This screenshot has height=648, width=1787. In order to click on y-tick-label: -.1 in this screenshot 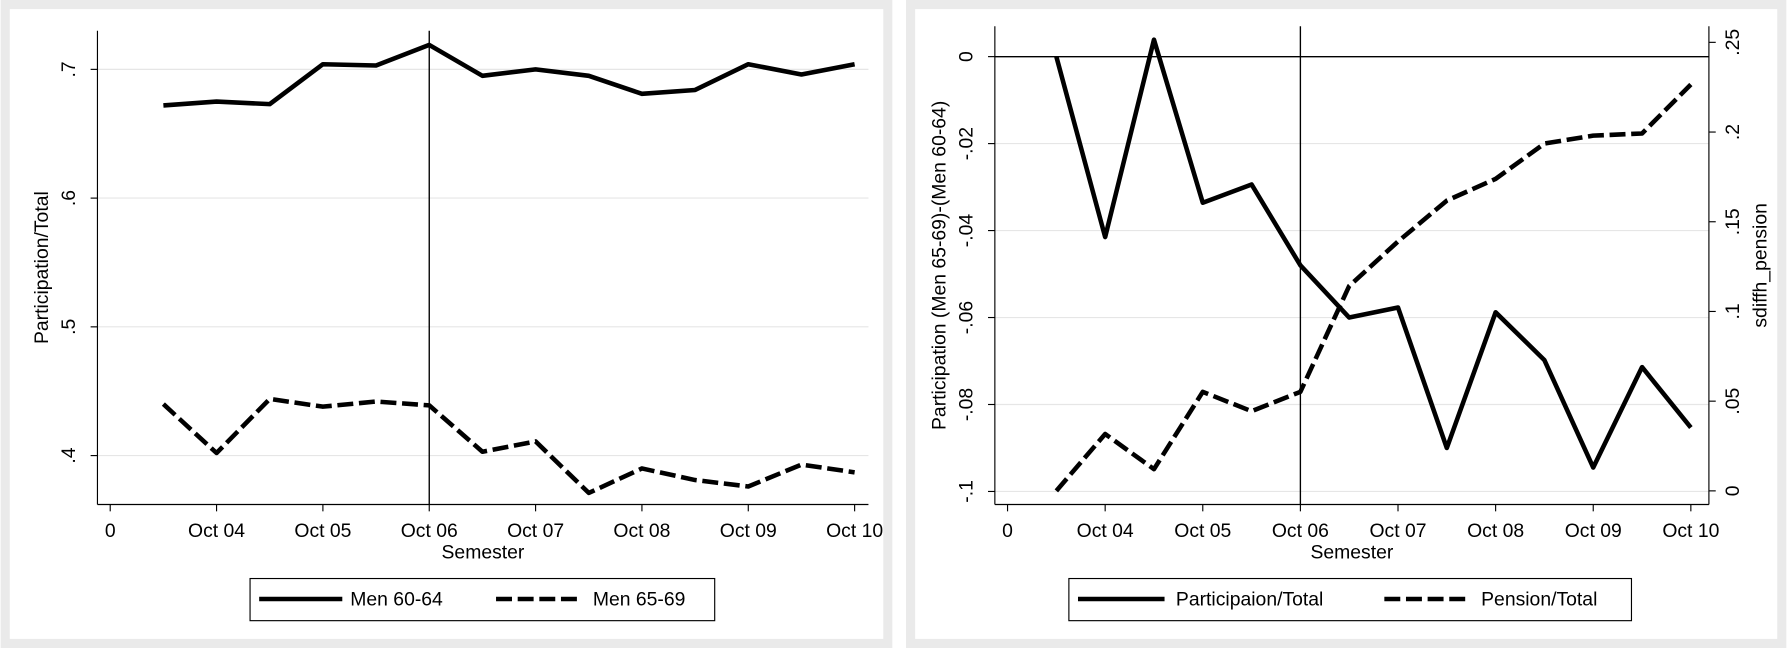, I will do `click(967, 491)`.